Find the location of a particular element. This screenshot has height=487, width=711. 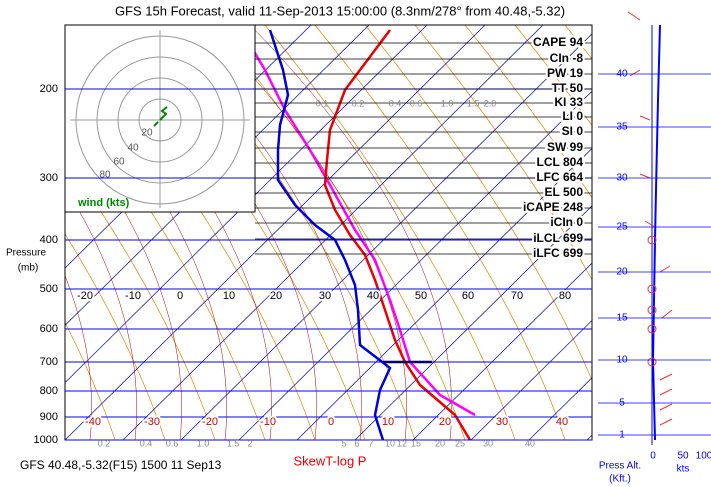

altitude-label: 1 is located at coordinates (622, 435).